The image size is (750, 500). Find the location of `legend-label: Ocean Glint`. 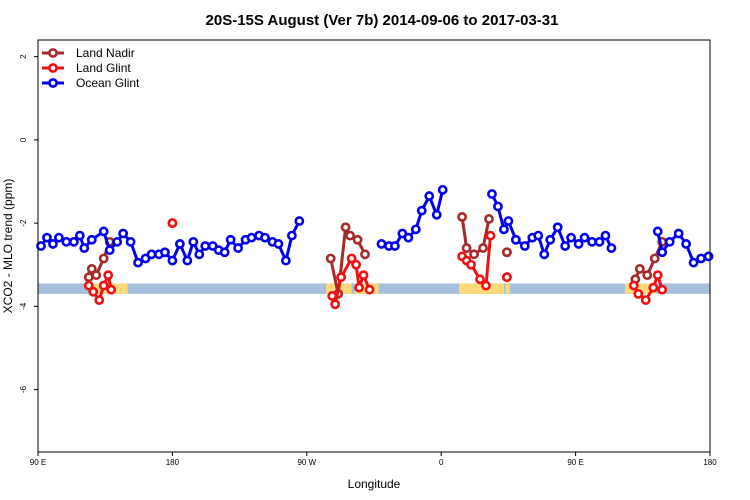

legend-label: Ocean Glint is located at coordinates (108, 83).